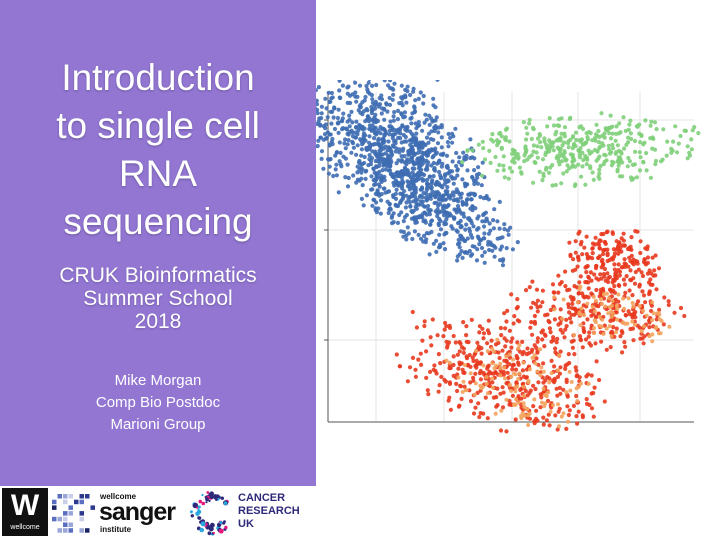 The height and width of the screenshot is (540, 720). What do you see at coordinates (116, 529) in the screenshot?
I see `sanger-bottom-text: institute` at bounding box center [116, 529].